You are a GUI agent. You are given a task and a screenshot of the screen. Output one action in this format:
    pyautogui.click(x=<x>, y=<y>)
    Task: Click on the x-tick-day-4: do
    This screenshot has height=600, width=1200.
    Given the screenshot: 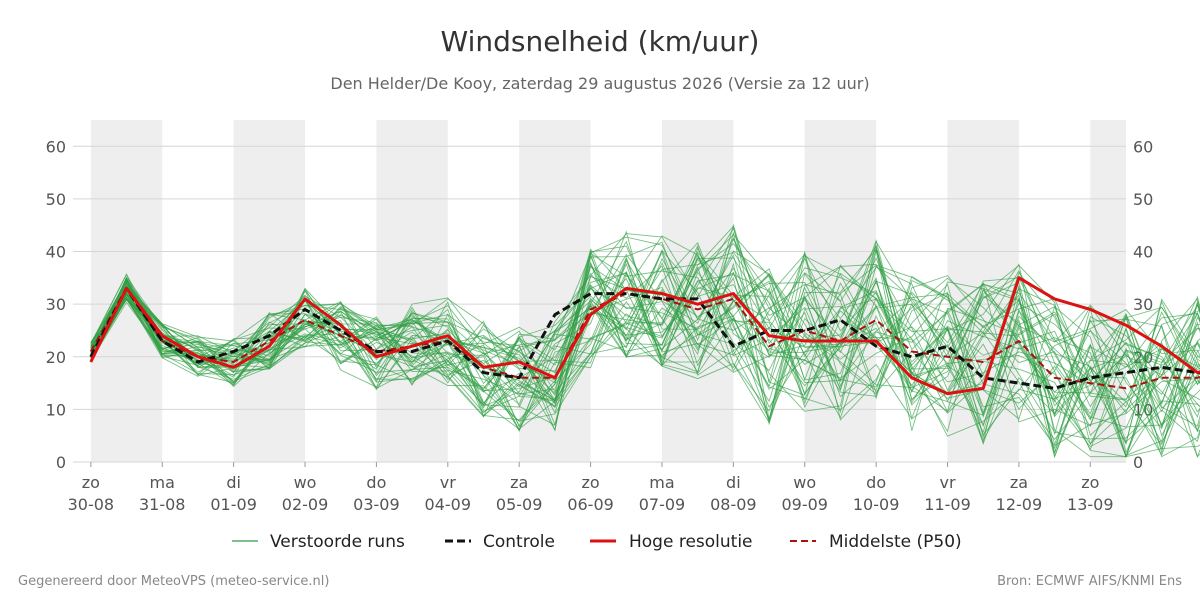 What is the action you would take?
    pyautogui.click(x=376, y=482)
    